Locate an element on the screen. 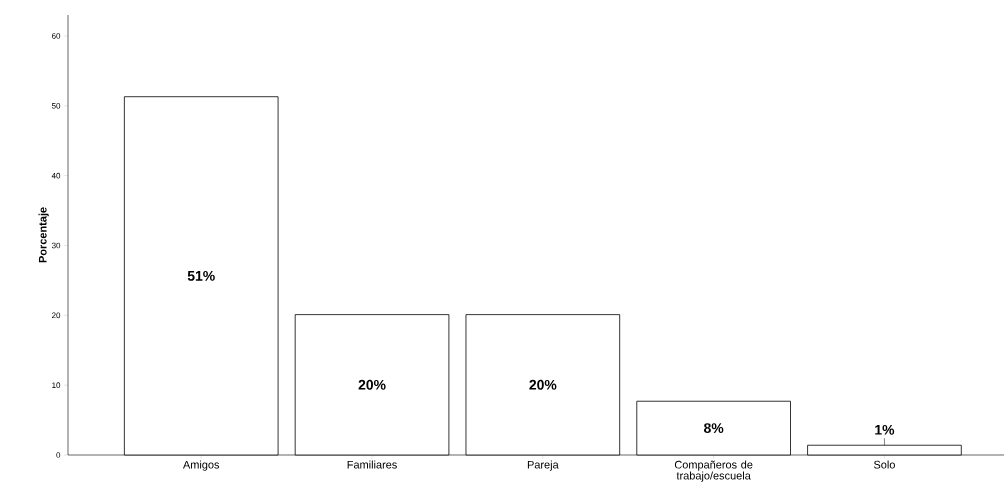 Image resolution: width=1004 pixels, height=498 pixels. y-axis-title: Porcentaje is located at coordinates (43, 235).